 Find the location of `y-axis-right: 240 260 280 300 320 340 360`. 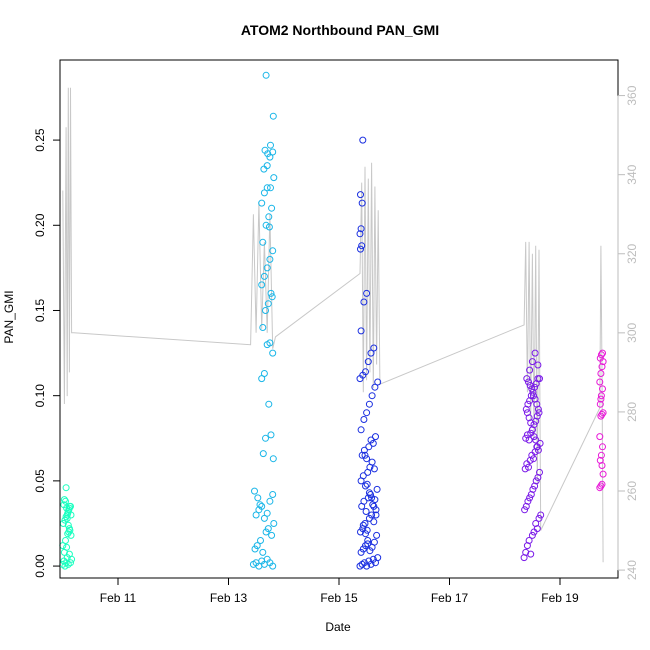

y-axis-right: 240 260 280 300 320 340 360 is located at coordinates (628, 332).